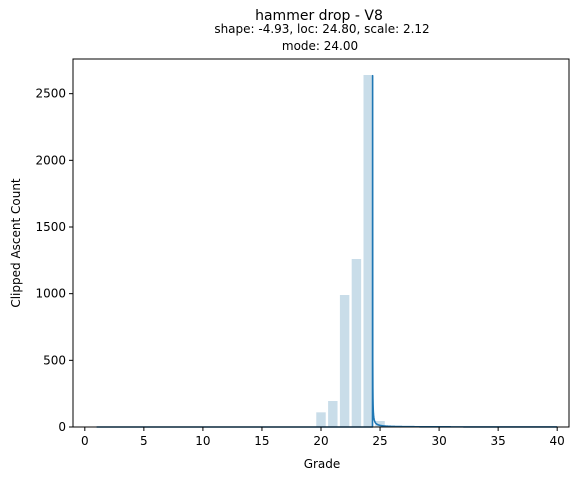 The width and height of the screenshot is (580, 480). I want to click on y-tick-label: 500, so click(54, 360).